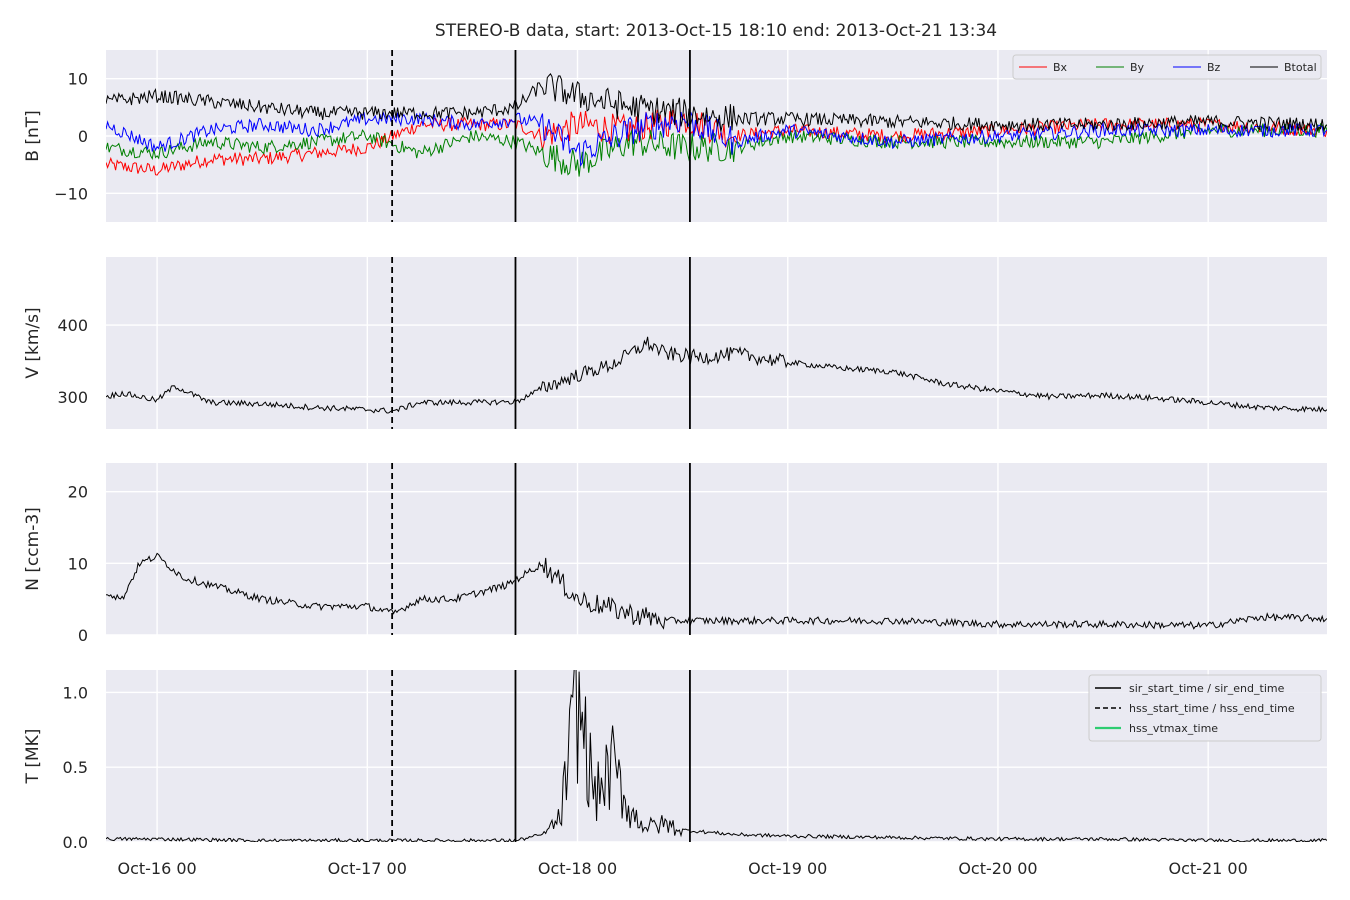 Image resolution: width=1350 pixels, height=900 pixels. Describe the element at coordinates (1137, 67) in the screenshot. I see `legend-entry: By` at that location.